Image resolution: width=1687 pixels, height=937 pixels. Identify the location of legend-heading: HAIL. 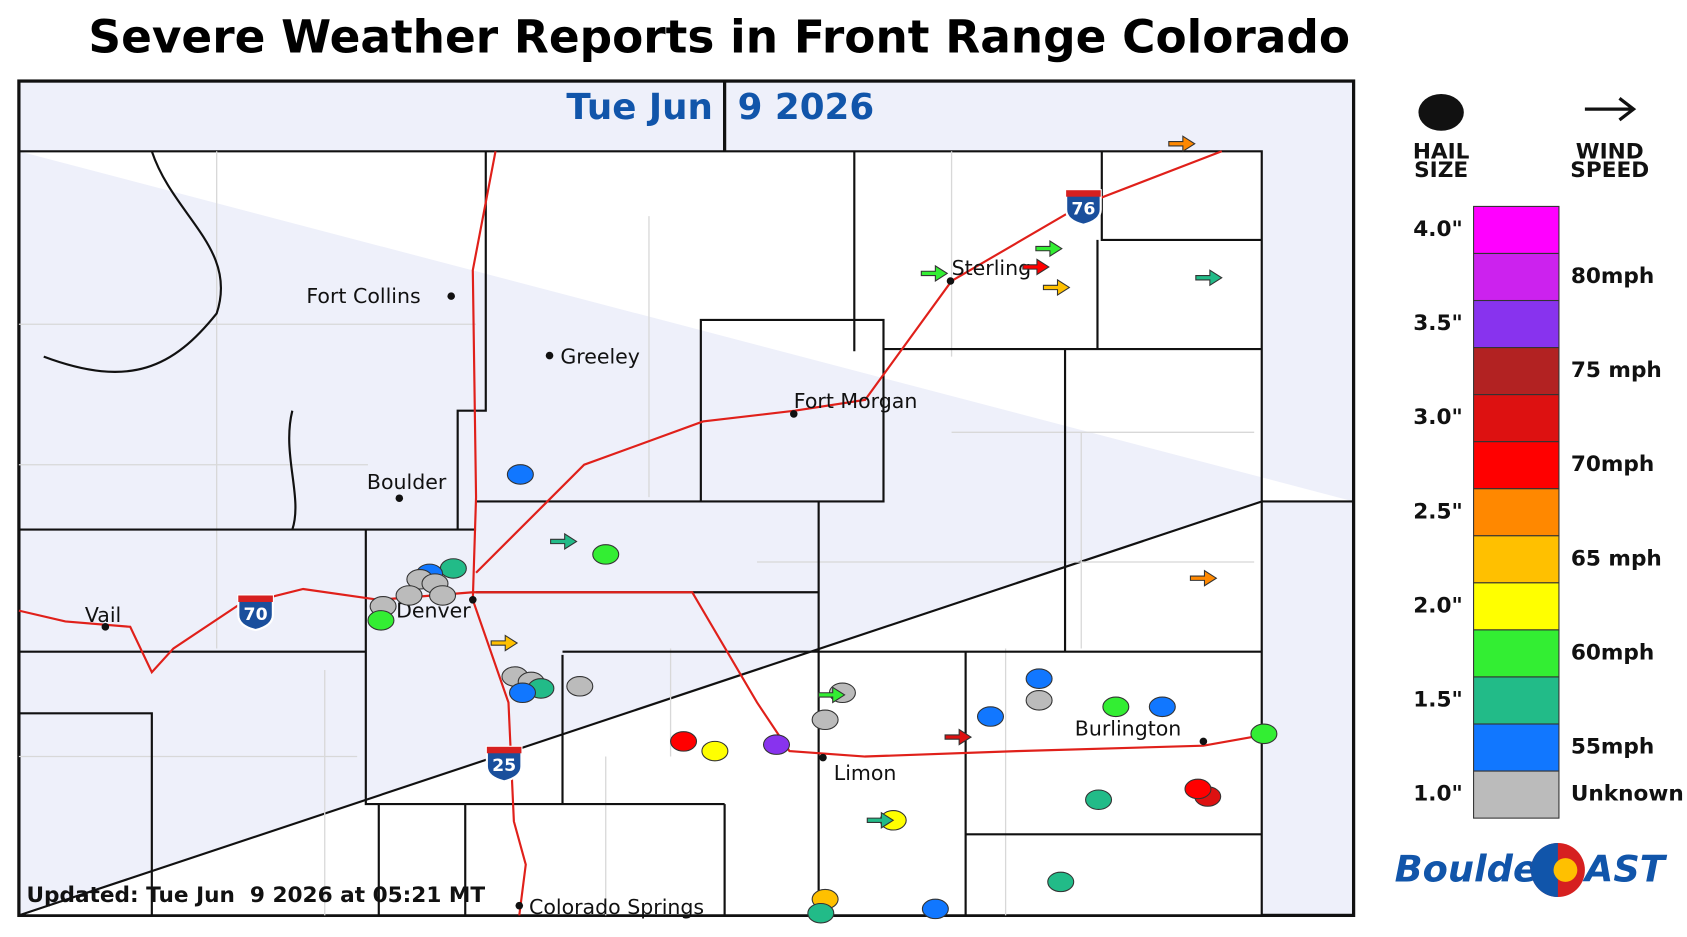
(1441, 151).